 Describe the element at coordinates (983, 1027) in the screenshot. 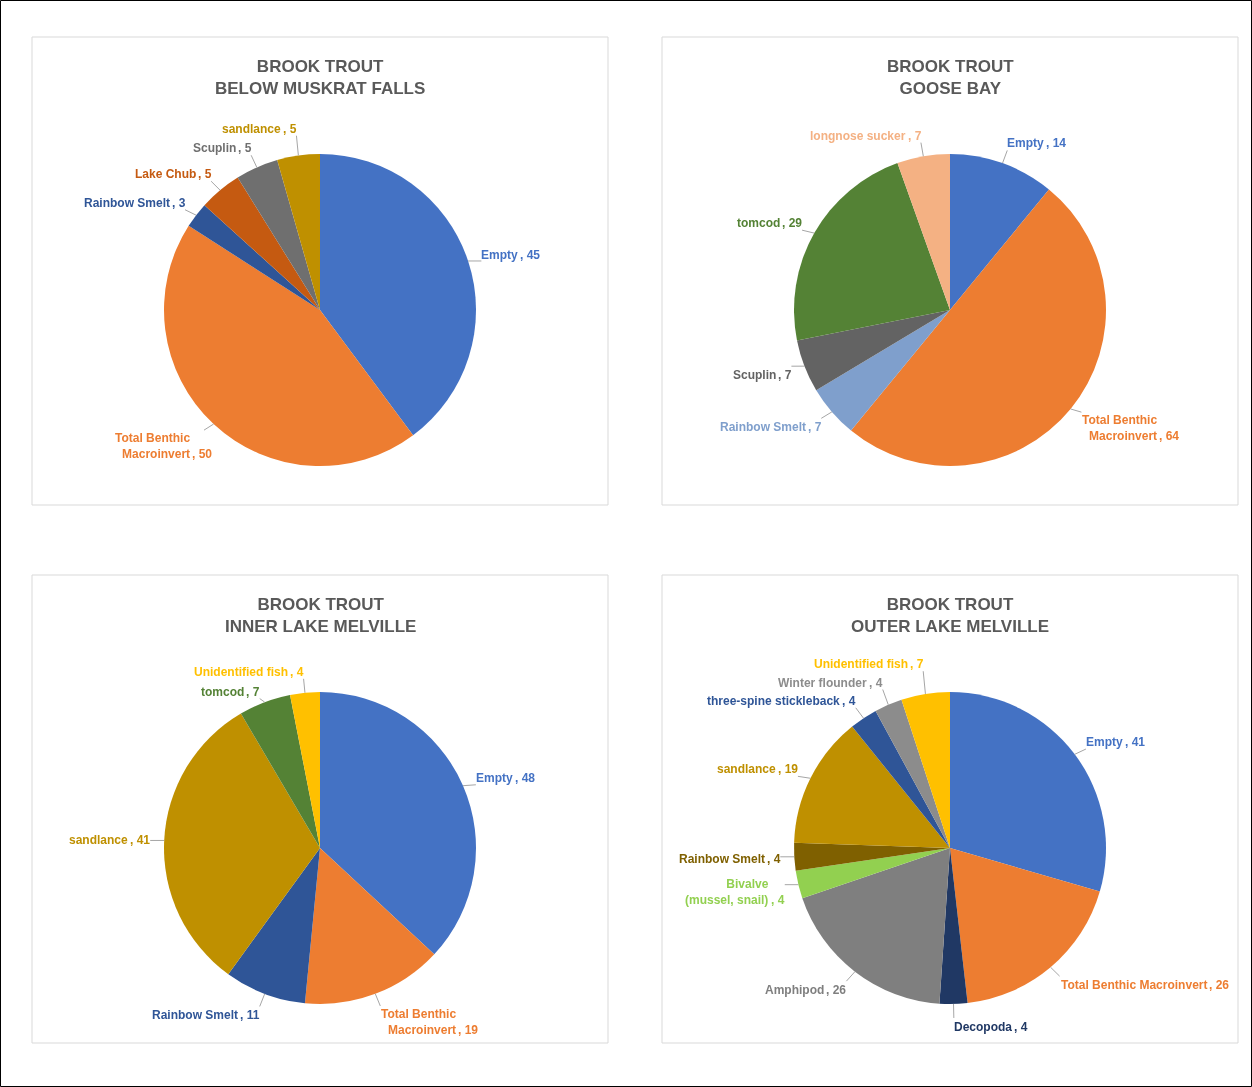

I see `slice-label: Decopoda` at that location.